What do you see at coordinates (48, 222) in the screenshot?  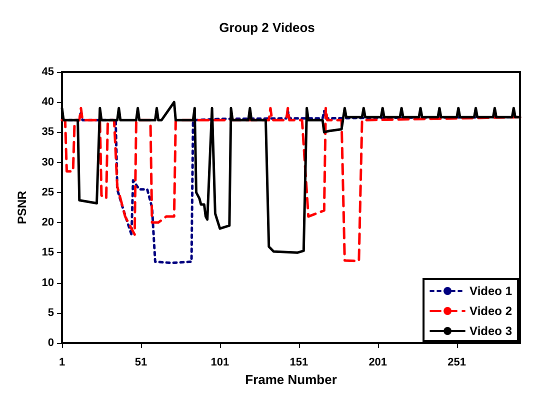 I see `y-tick-label: 20` at bounding box center [48, 222].